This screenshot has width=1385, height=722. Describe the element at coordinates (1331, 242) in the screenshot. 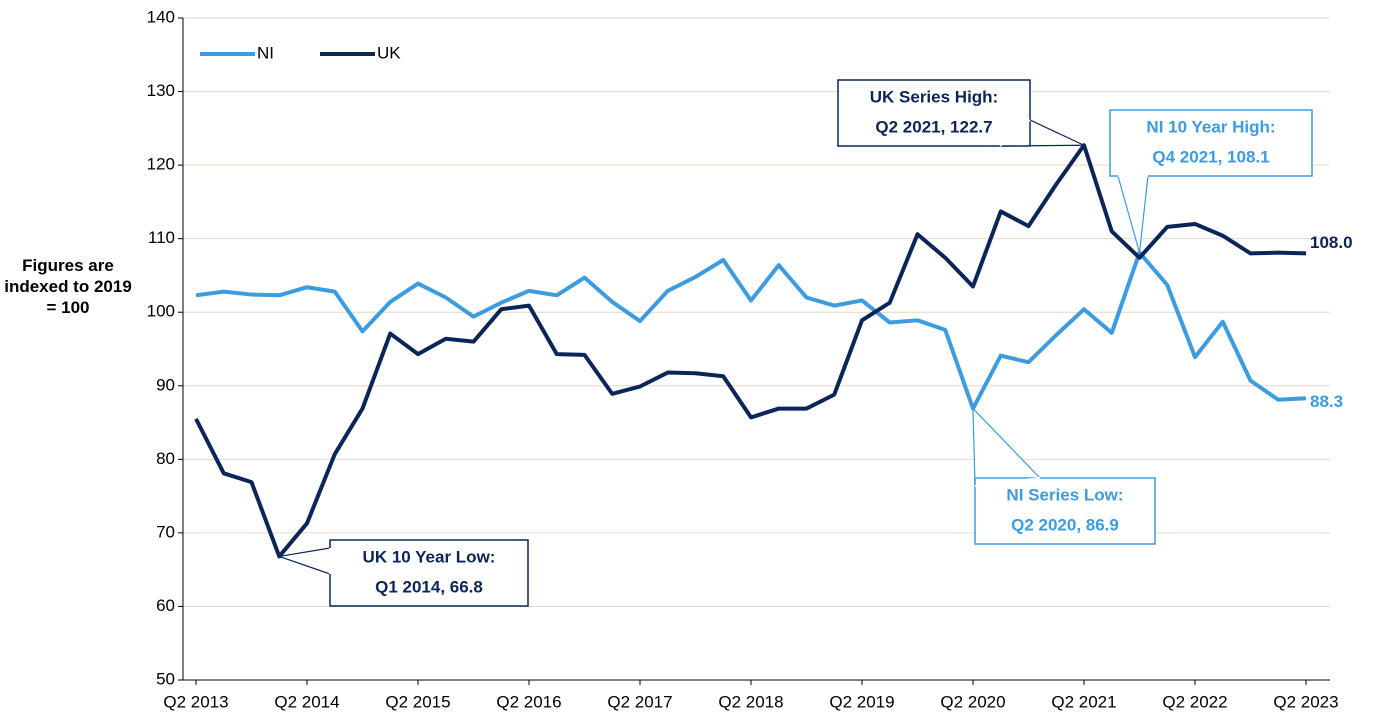

I see `data-label: 108.0` at that location.